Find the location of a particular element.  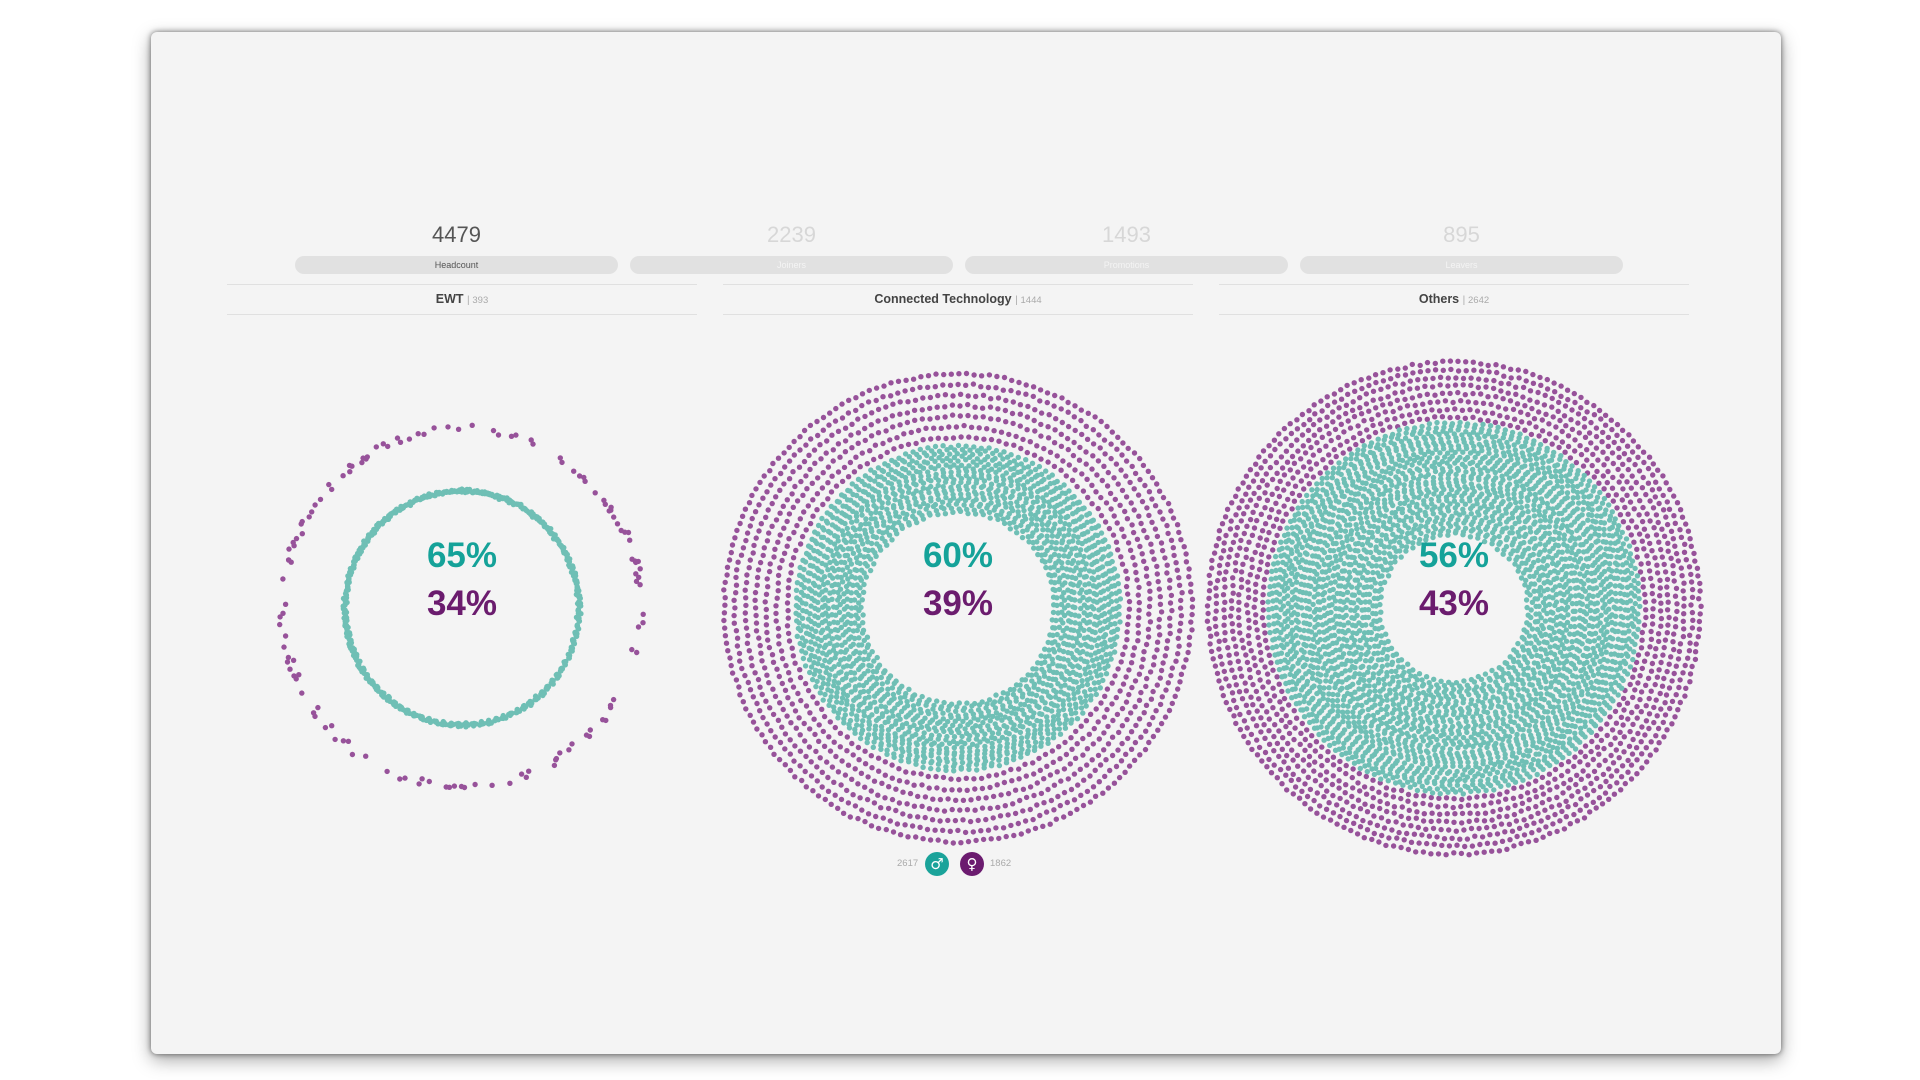

panel-total: 2642 is located at coordinates (1479, 300).